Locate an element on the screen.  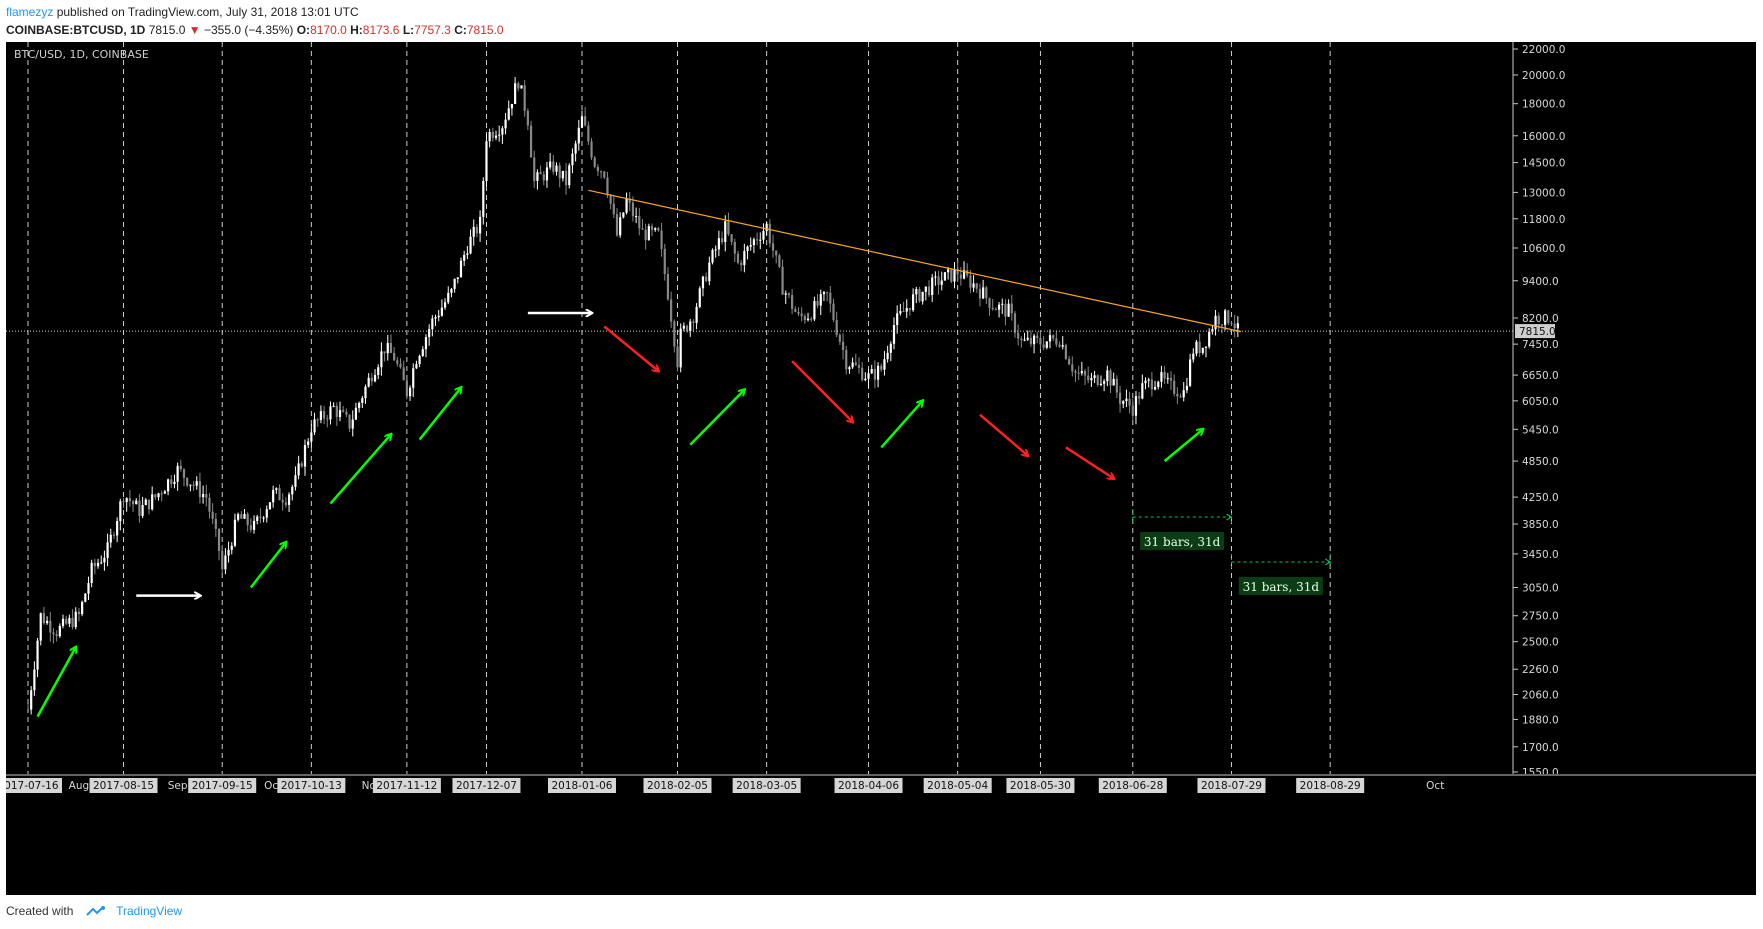
open-value: 8170.0 is located at coordinates (328, 30).